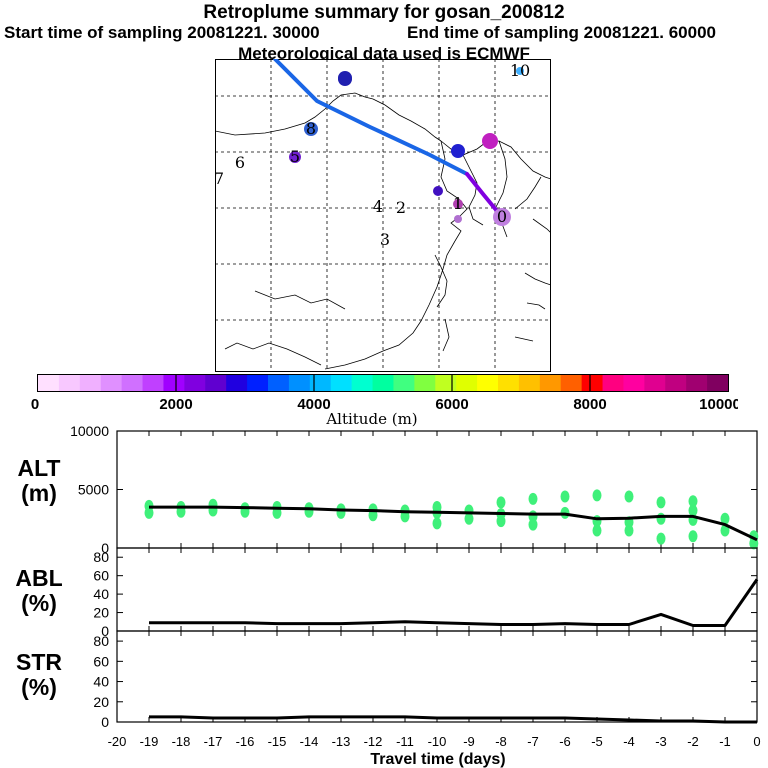 The height and width of the screenshot is (768, 768). I want to click on abl-panel-label: ABL (%), so click(39, 591).